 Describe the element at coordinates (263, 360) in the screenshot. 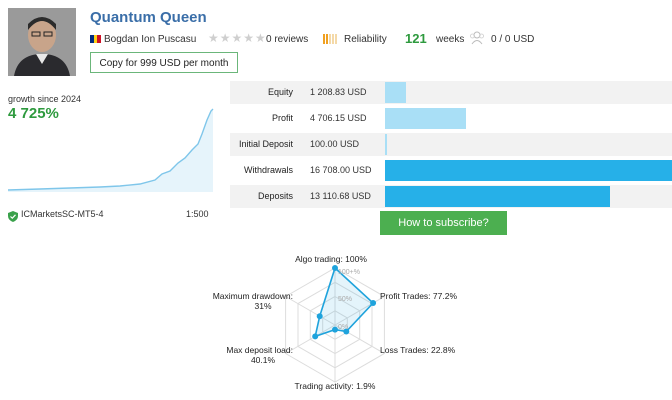

I see `radar-label-line: 40.1%` at that location.